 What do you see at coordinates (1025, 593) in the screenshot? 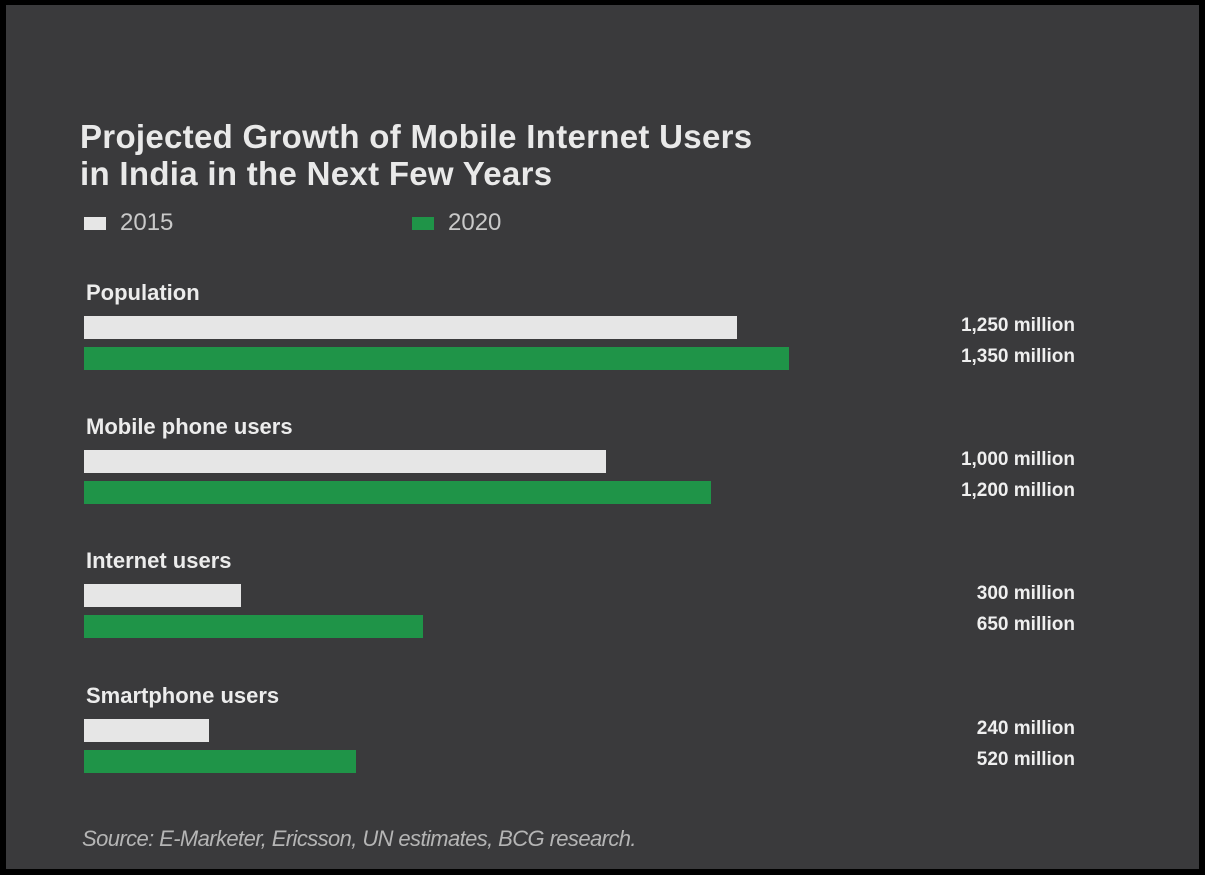
I see `value-label-internet-users-2015: 300 million` at bounding box center [1025, 593].